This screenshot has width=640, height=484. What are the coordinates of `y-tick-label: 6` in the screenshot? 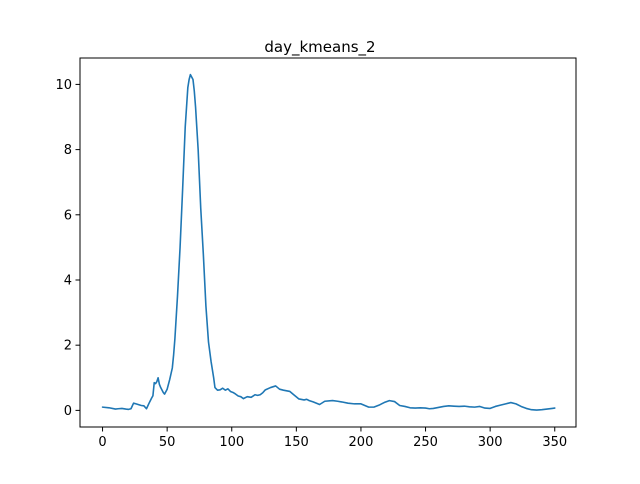 It's located at (68, 215).